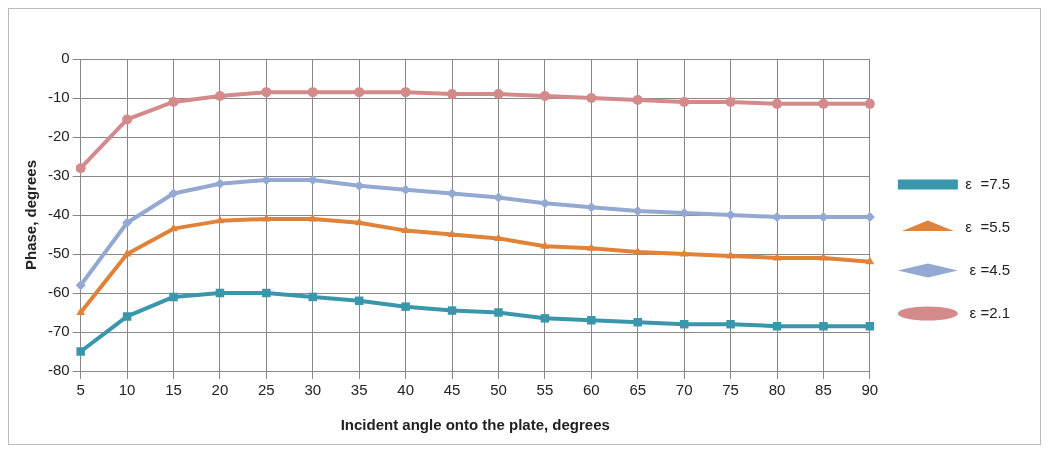 This screenshot has width=1049, height=453. Describe the element at coordinates (313, 390) in the screenshot. I see `x-tick-label: 30` at that location.